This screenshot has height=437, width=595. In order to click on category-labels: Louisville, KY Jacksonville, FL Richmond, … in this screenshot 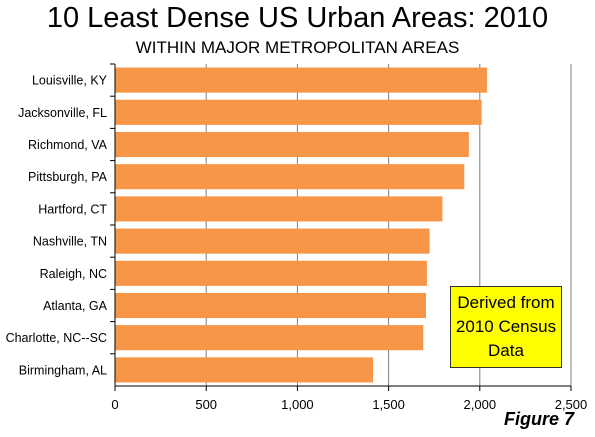, I will do `click(57, 226)`.